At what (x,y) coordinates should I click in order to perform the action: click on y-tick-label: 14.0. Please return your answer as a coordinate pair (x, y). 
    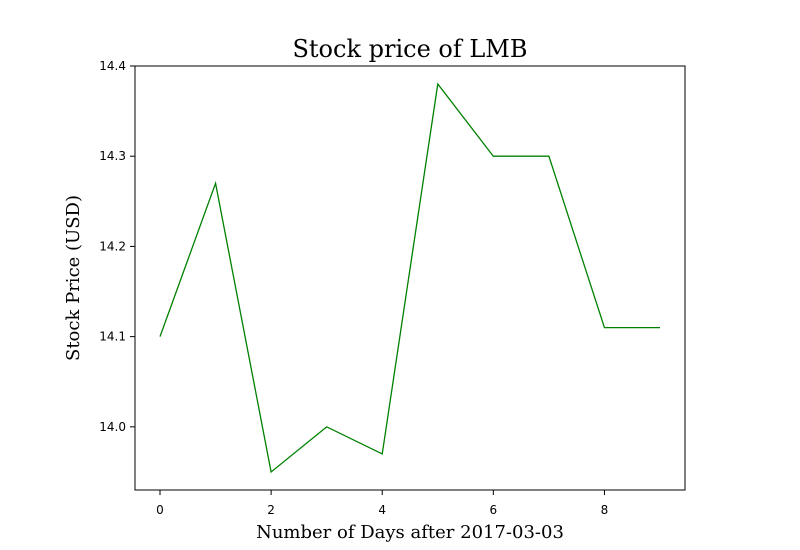
    Looking at the image, I should click on (112, 427).